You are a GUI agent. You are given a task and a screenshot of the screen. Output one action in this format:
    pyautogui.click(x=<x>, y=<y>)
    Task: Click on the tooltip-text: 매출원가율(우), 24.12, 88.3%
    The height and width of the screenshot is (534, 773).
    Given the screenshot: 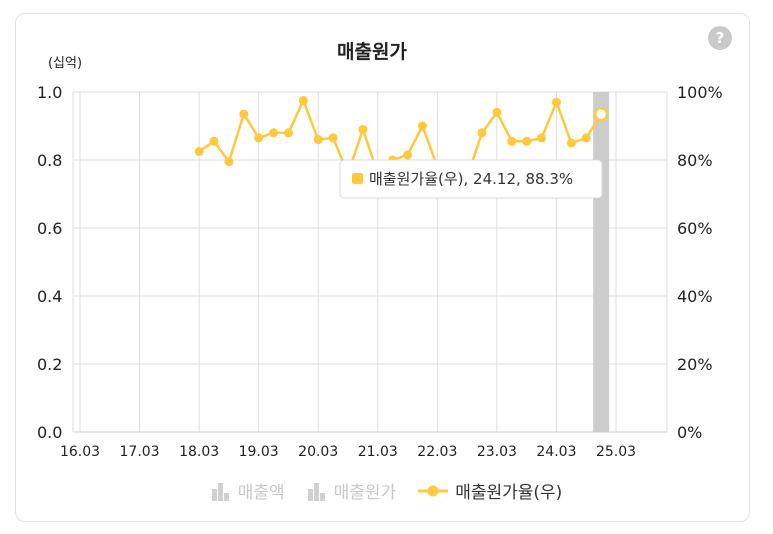 What is the action you would take?
    pyautogui.click(x=471, y=179)
    